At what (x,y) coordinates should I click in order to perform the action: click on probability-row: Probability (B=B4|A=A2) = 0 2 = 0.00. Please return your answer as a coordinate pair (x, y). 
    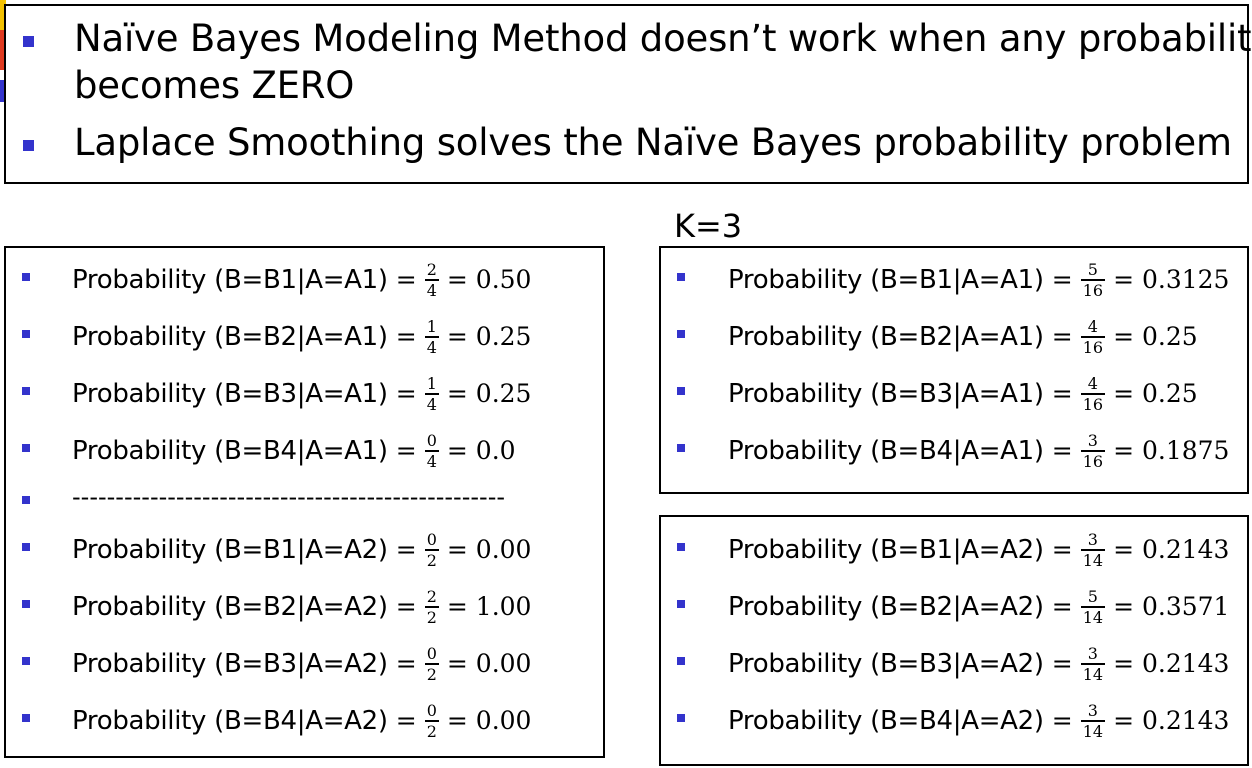
    Looking at the image, I should click on (301, 721).